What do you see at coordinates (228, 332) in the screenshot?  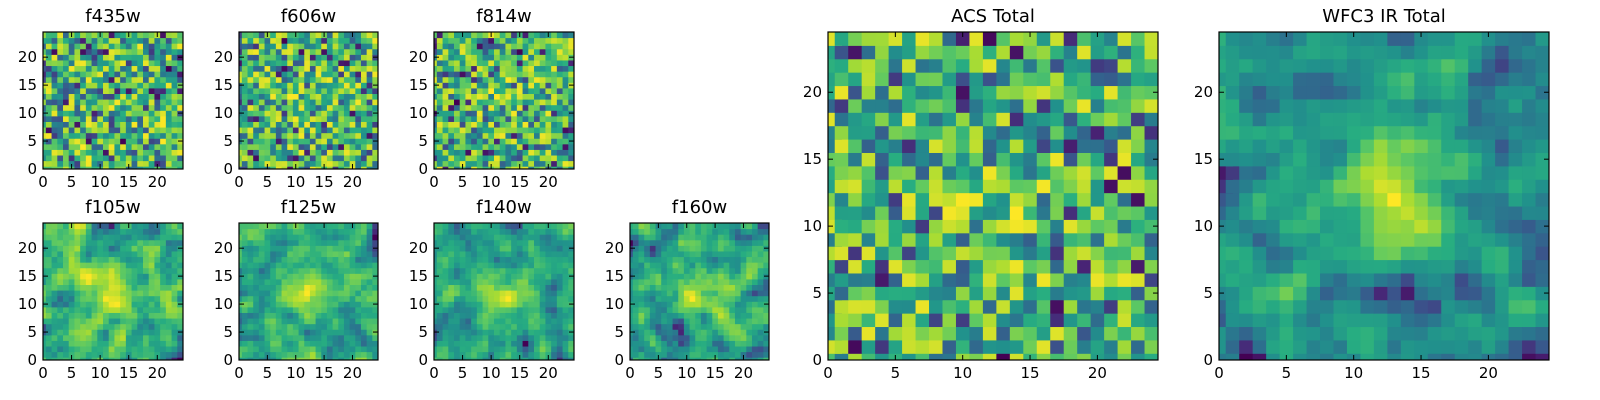 I see `y-tick-label: 5` at bounding box center [228, 332].